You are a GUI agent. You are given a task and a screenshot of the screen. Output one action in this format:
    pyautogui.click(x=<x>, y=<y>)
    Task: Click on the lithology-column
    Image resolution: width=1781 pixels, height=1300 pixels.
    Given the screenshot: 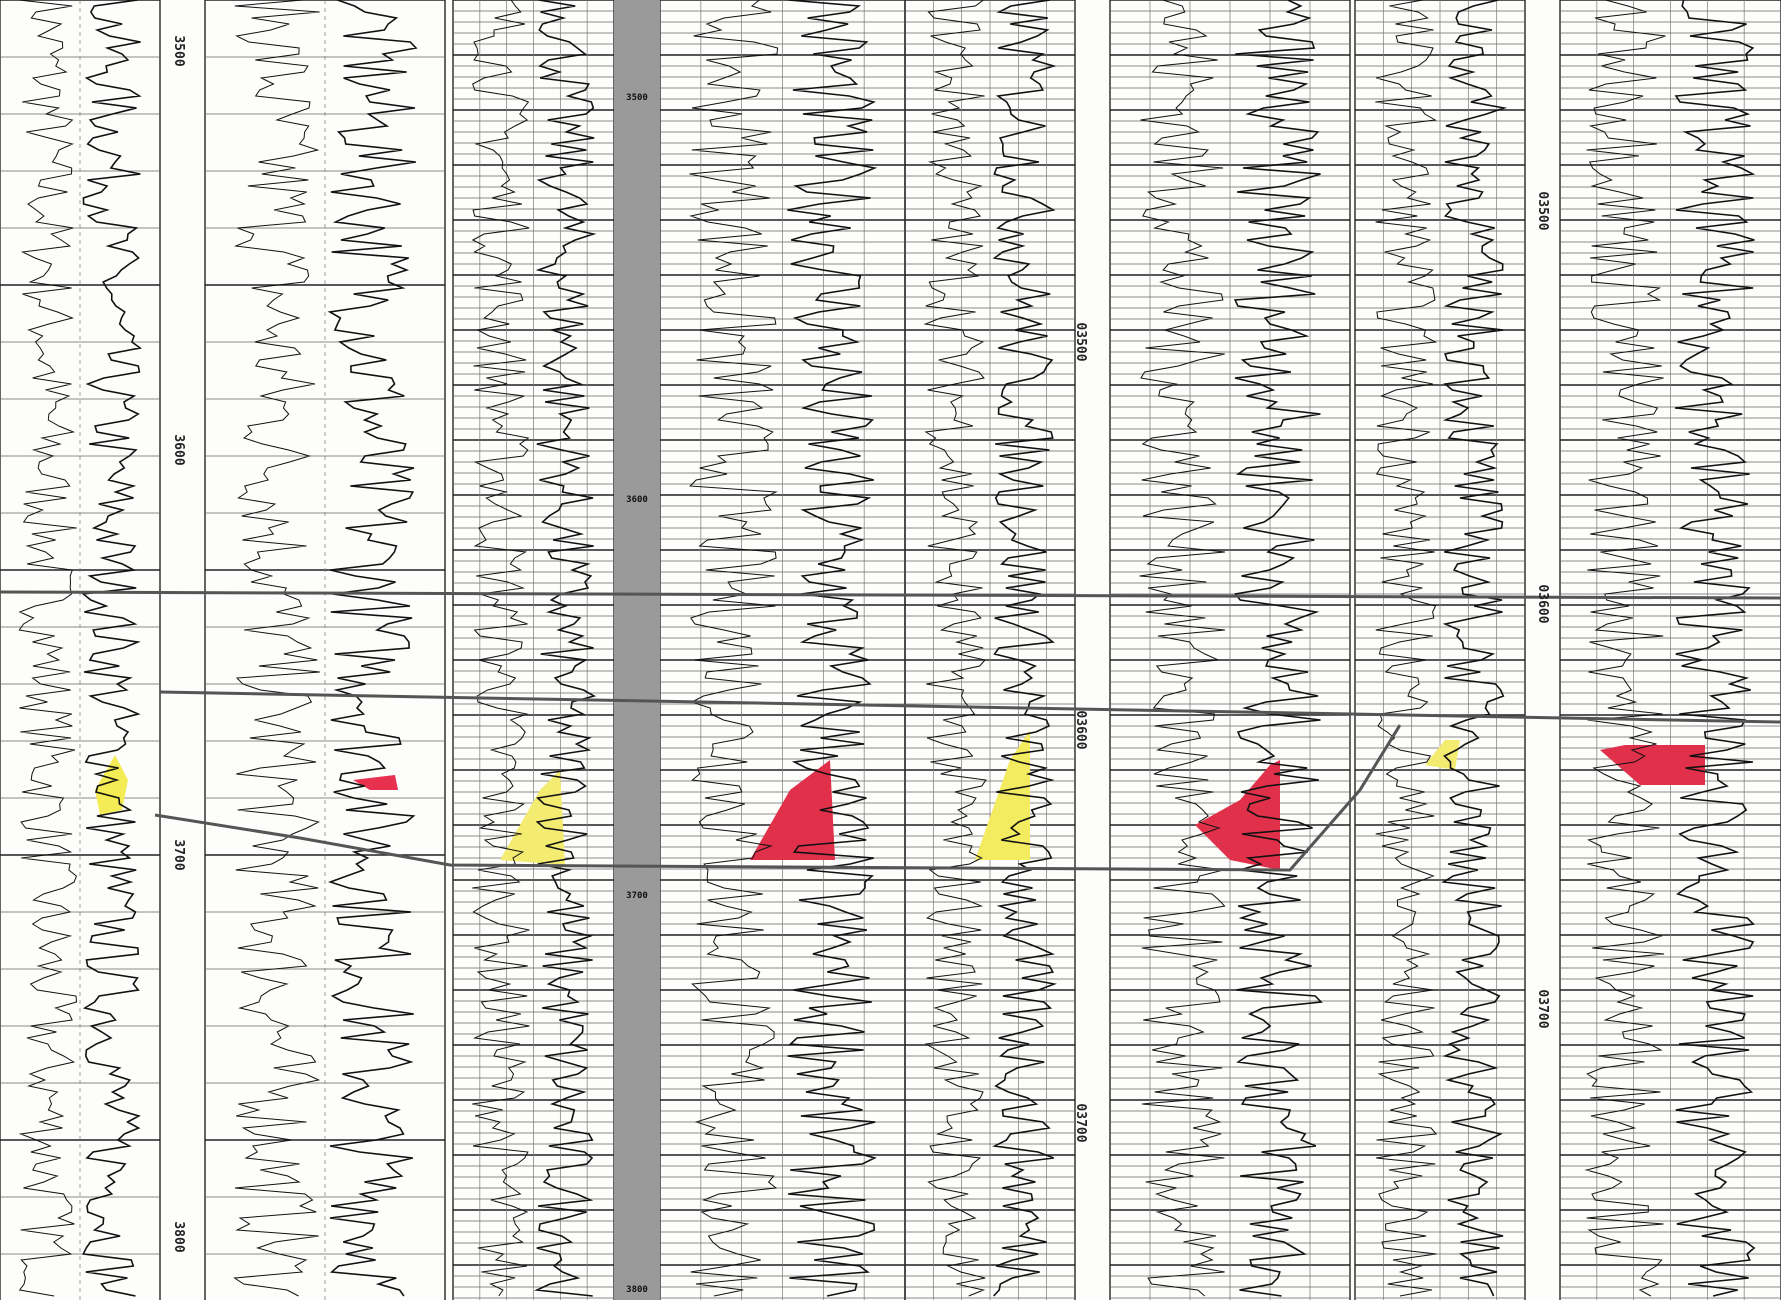 What is the action you would take?
    pyautogui.click(x=637, y=650)
    